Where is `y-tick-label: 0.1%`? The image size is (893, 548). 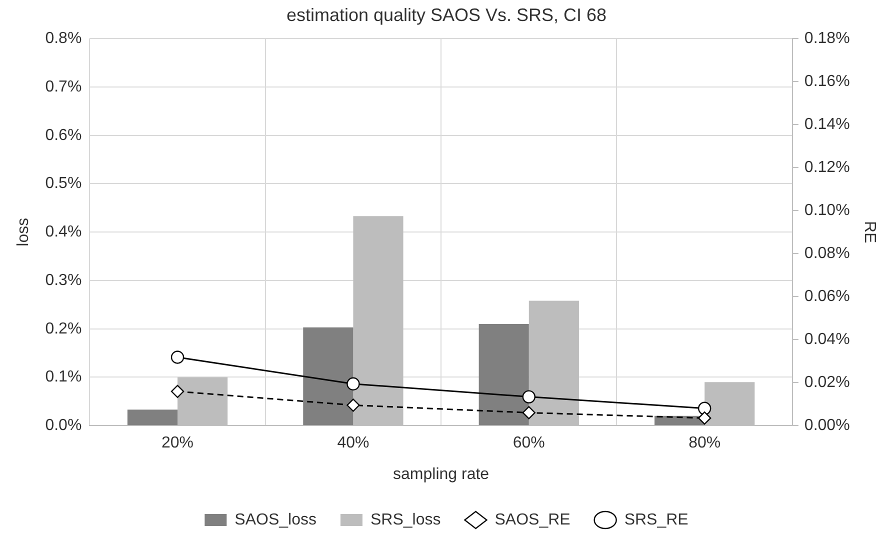 y-tick-label: 0.1% is located at coordinates (63, 377).